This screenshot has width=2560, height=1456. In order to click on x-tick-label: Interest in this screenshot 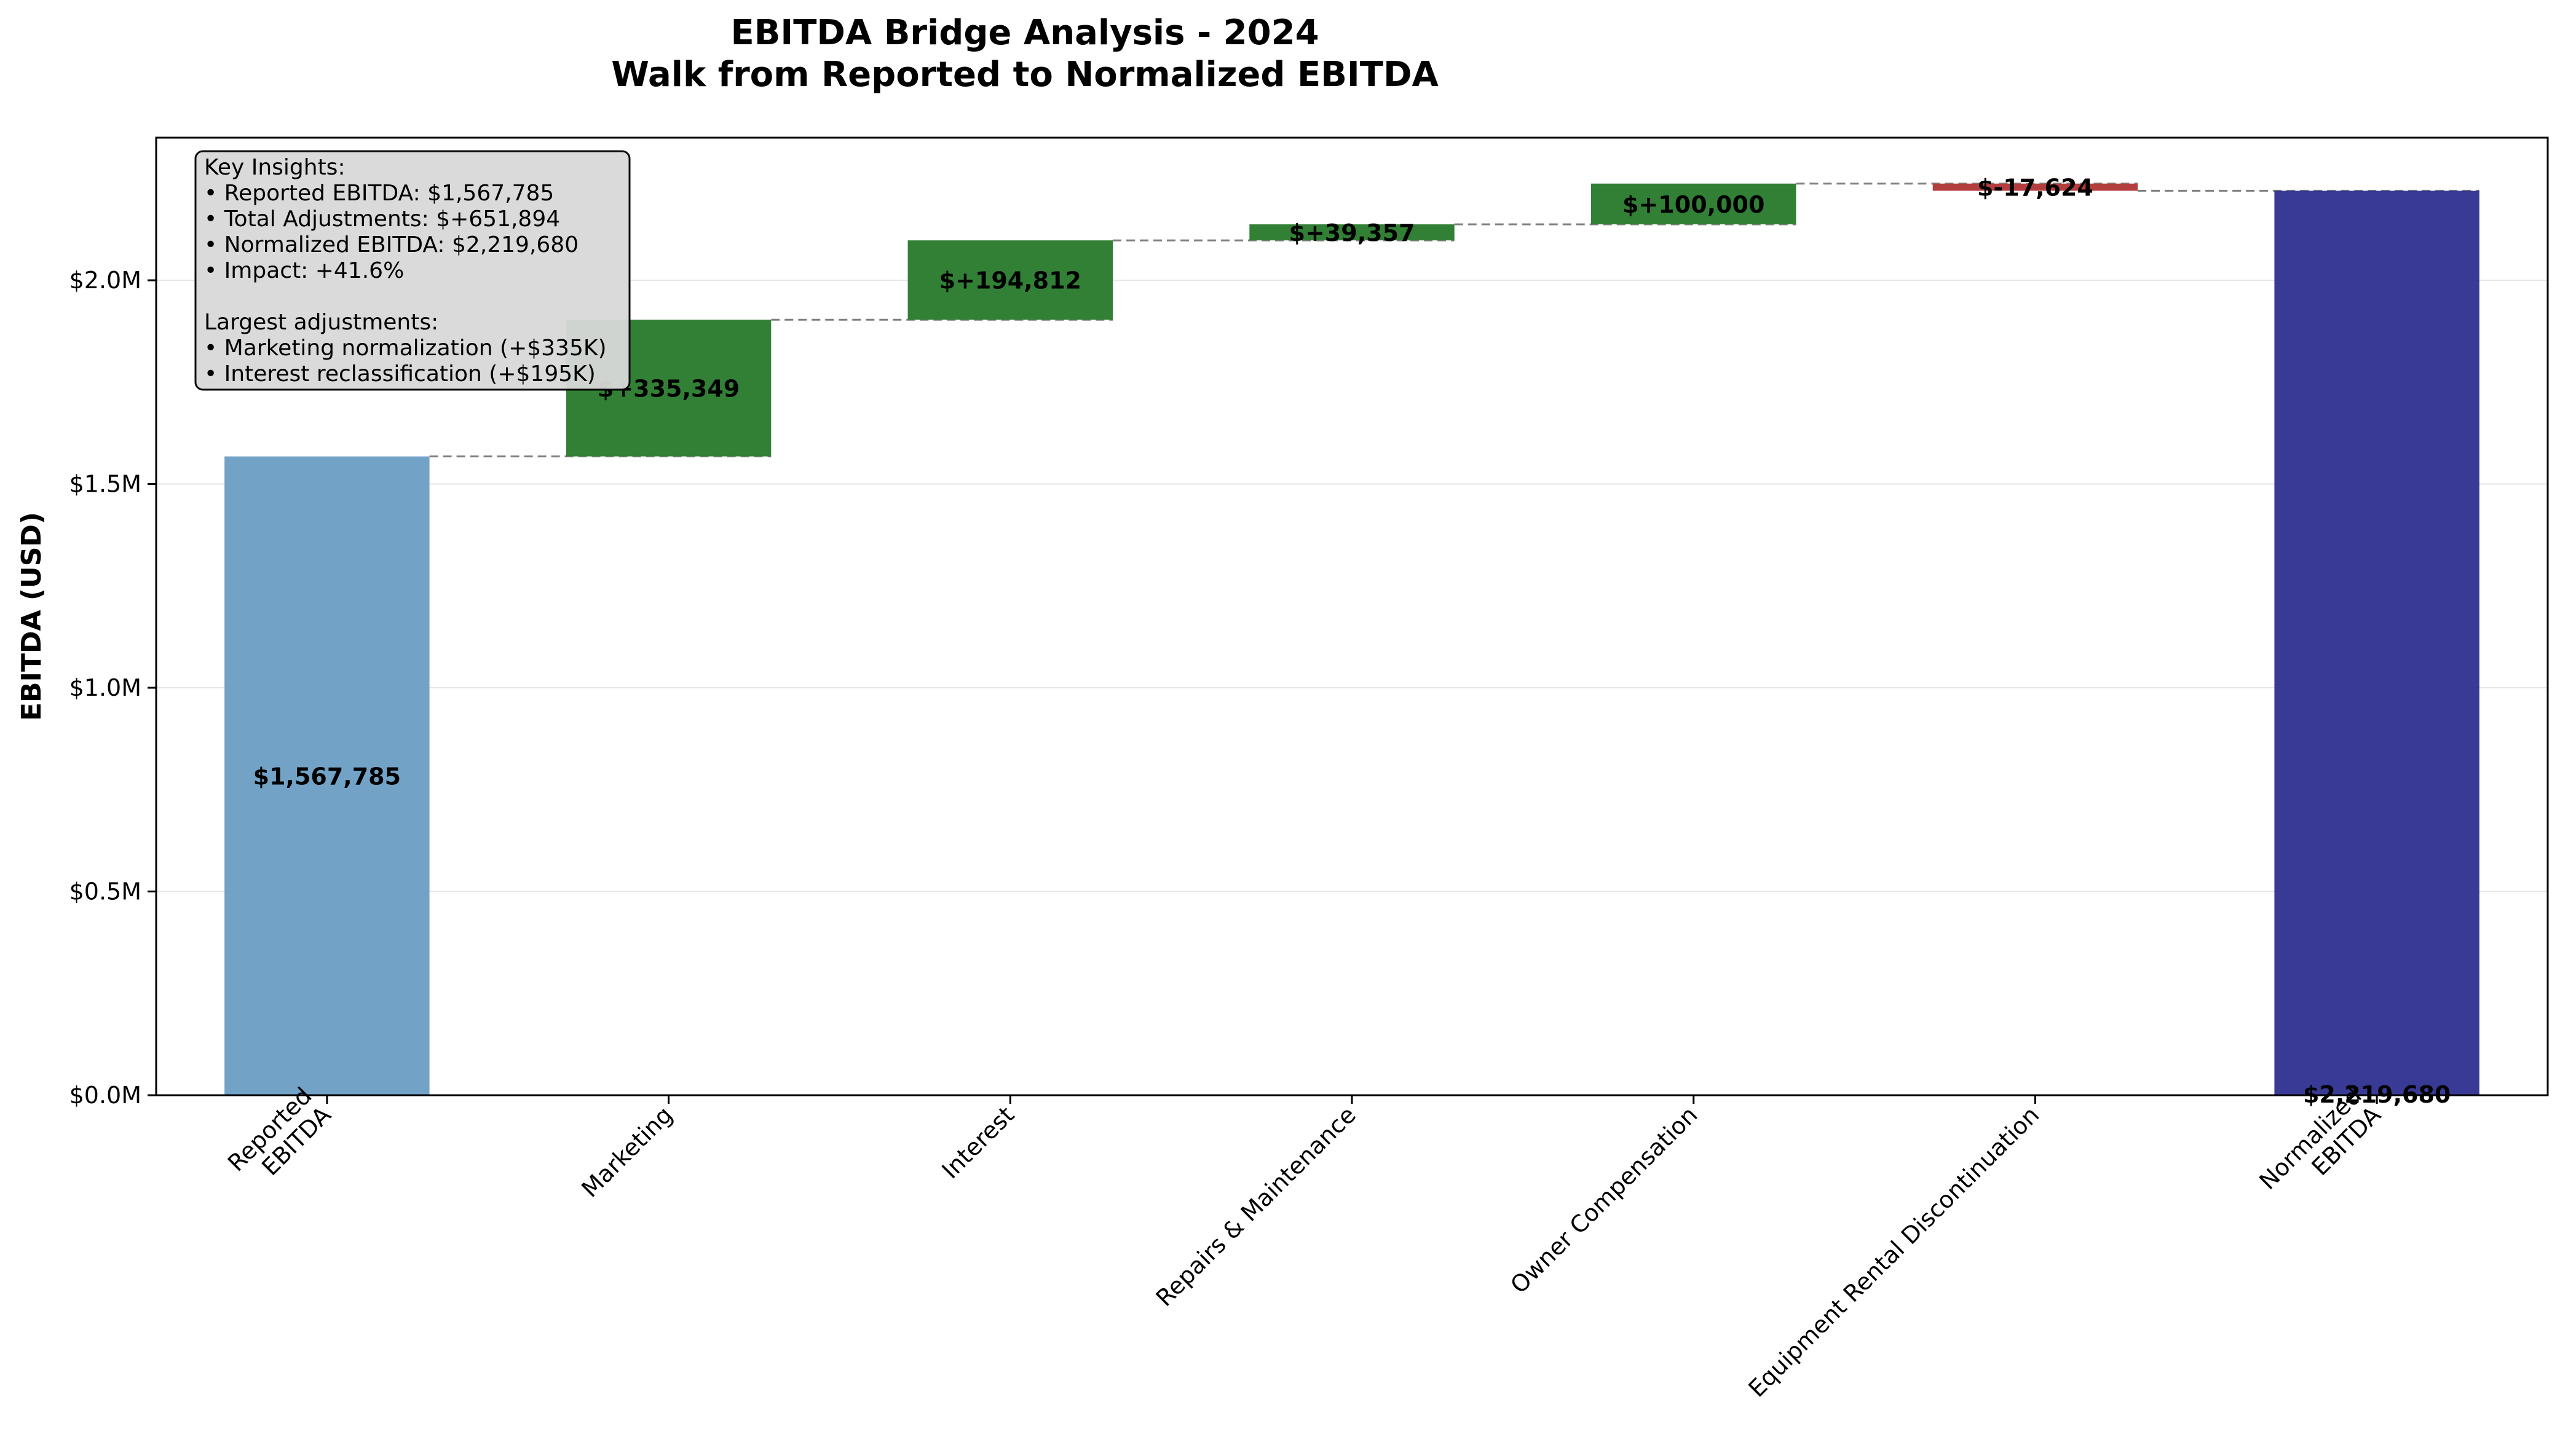, I will do `click(978, 1142)`.